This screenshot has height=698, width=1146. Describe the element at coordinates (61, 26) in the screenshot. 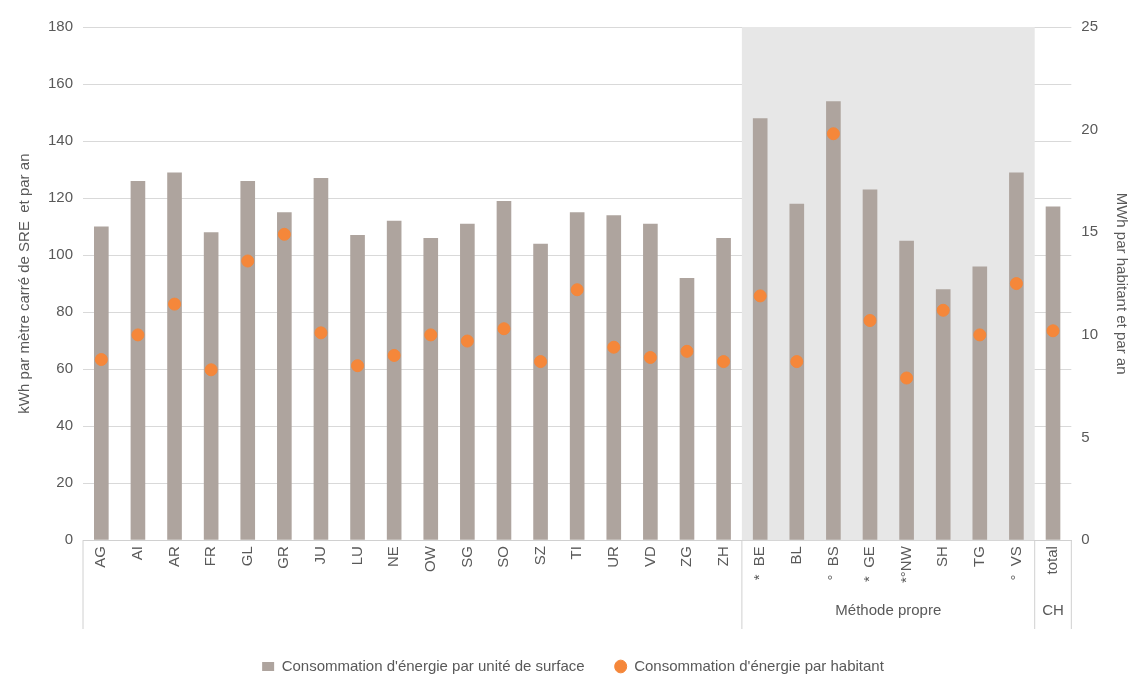

I see `y-tick-label: 180` at that location.